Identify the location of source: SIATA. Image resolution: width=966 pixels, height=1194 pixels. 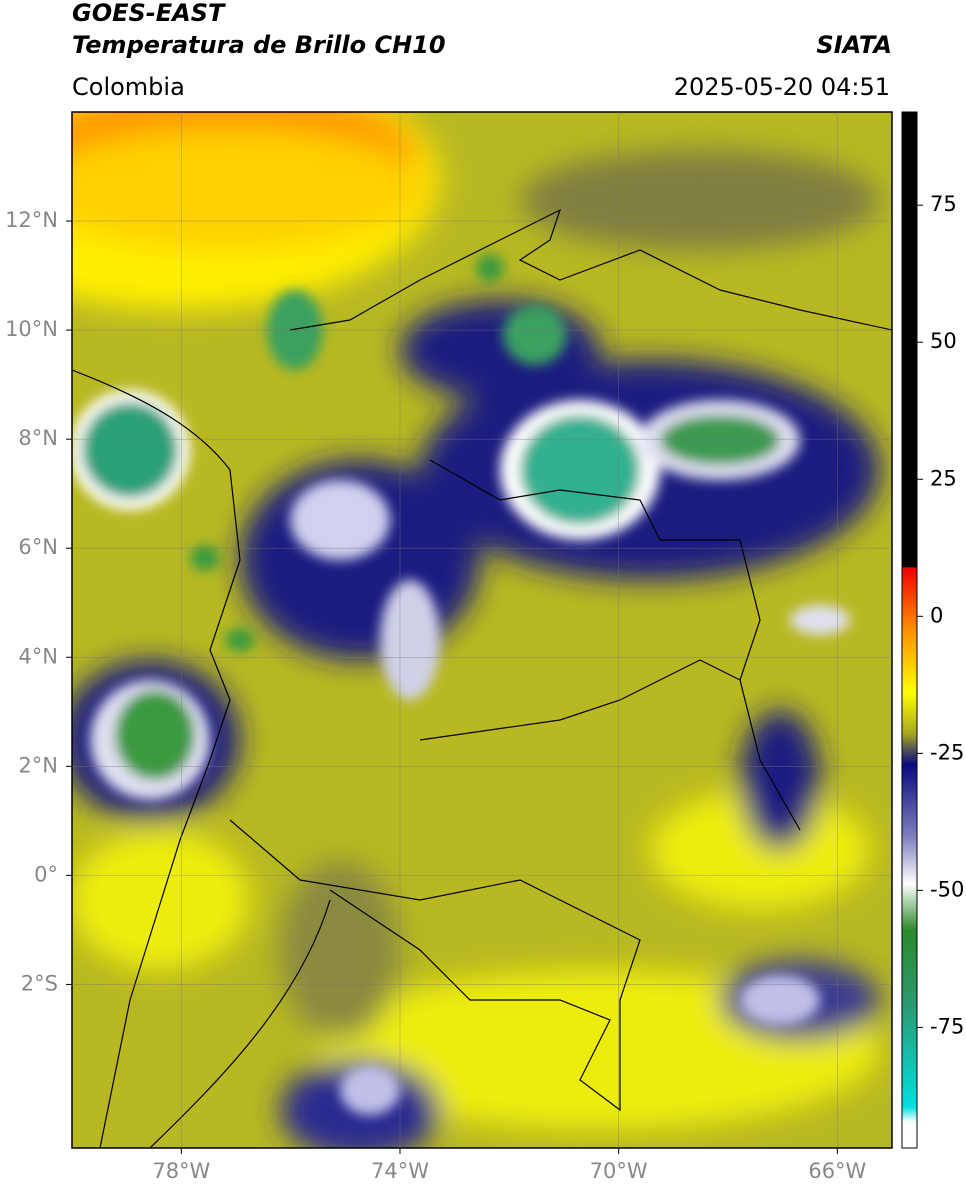
(854, 45).